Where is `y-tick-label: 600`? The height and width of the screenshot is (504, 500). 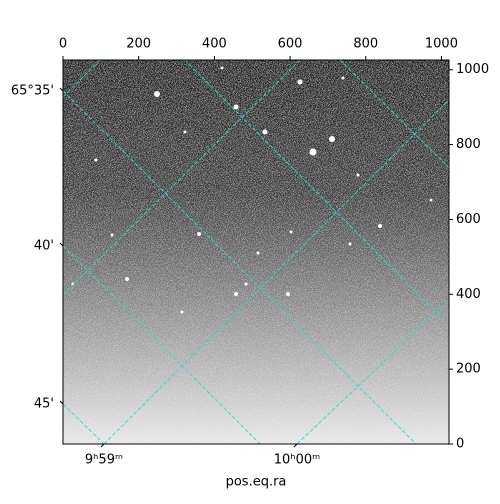
y-tick-label: 600 is located at coordinates (468, 219).